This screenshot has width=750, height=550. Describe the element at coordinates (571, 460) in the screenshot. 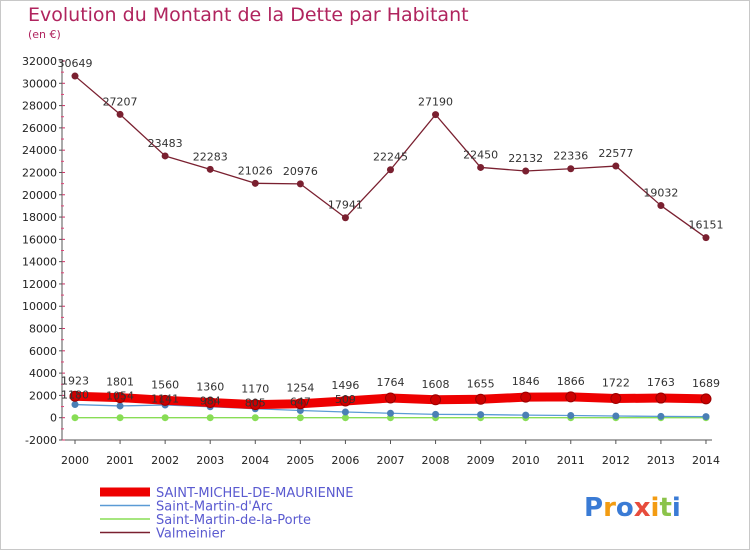

I see `x-tick-label: 2011` at that location.